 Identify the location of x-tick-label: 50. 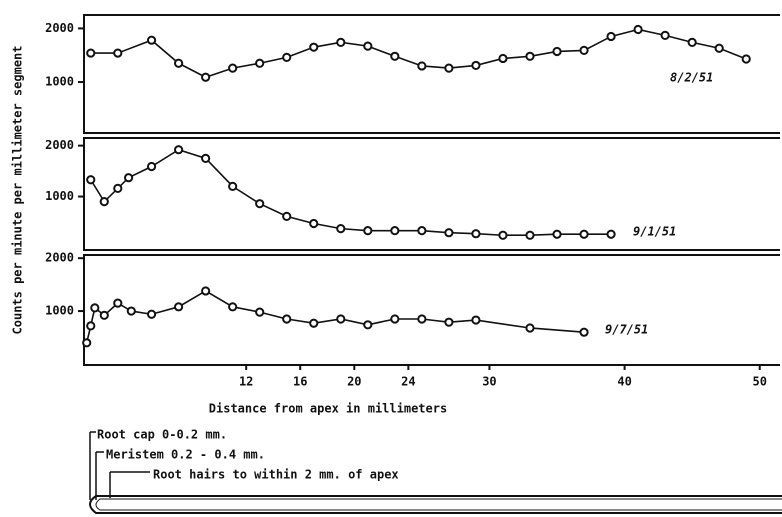
(760, 382).